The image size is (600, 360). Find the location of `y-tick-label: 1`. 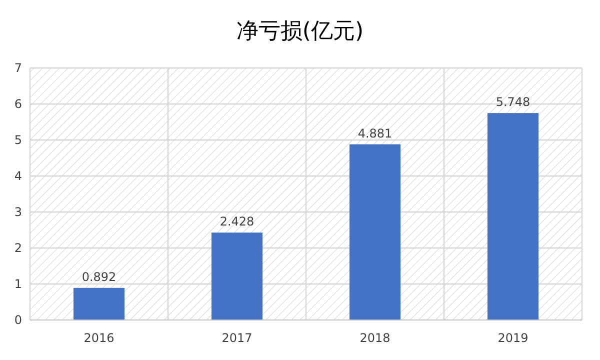

y-tick-label: 1 is located at coordinates (18, 284).